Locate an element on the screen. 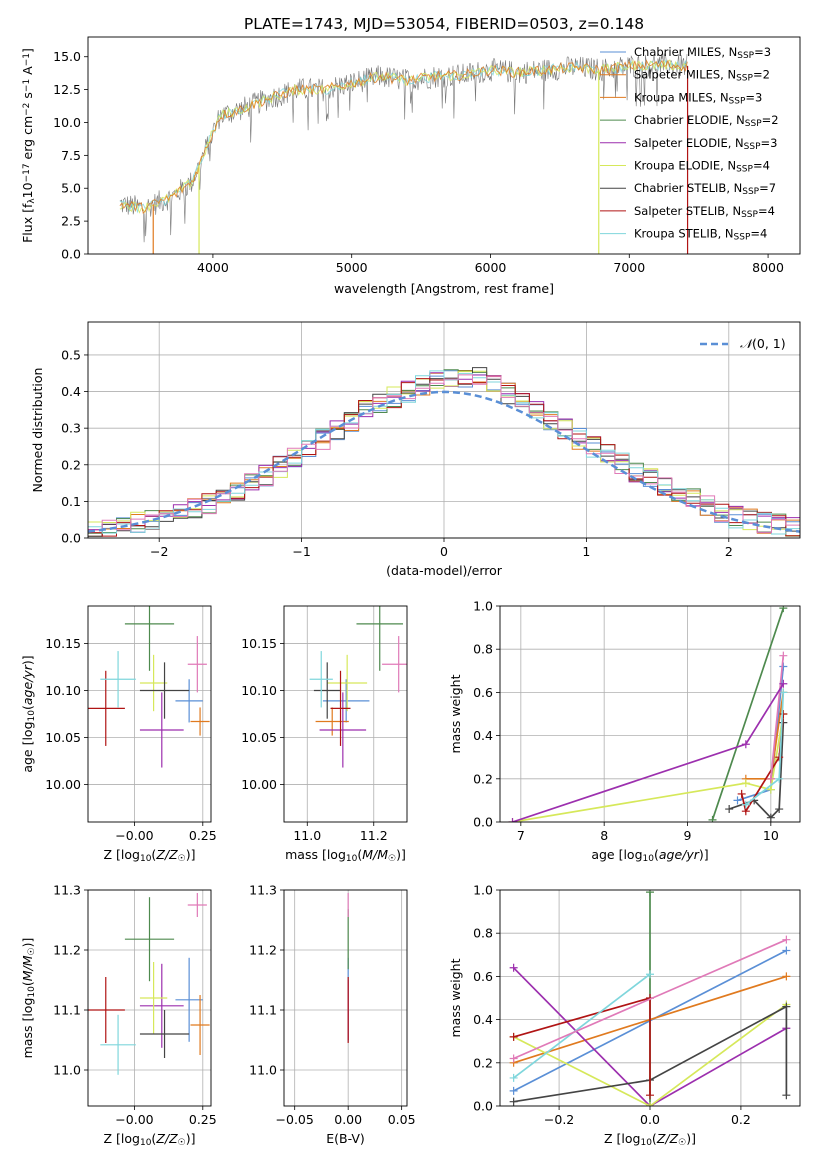 This screenshot has width=819, height=1170. legend-label: Salpeter ELODIE, NSSP=3 is located at coordinates (705, 144).